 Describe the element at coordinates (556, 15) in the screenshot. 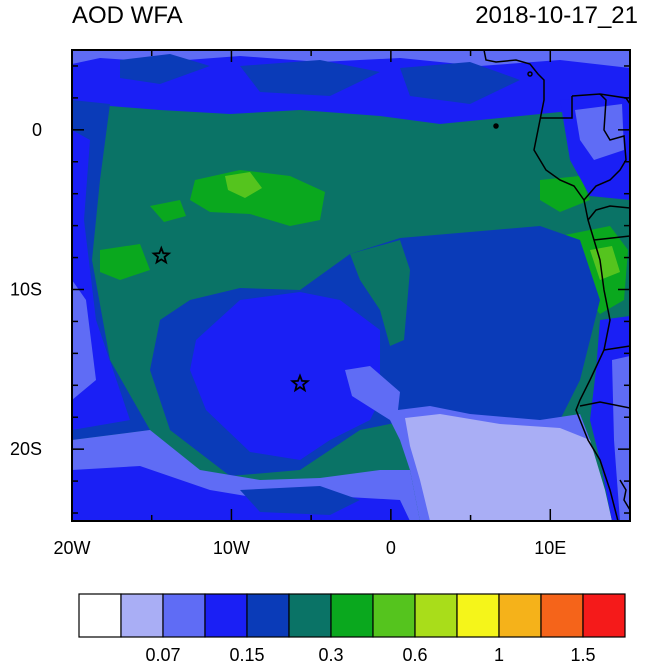

I see `map-timestamp: 2018-10-17_21` at that location.